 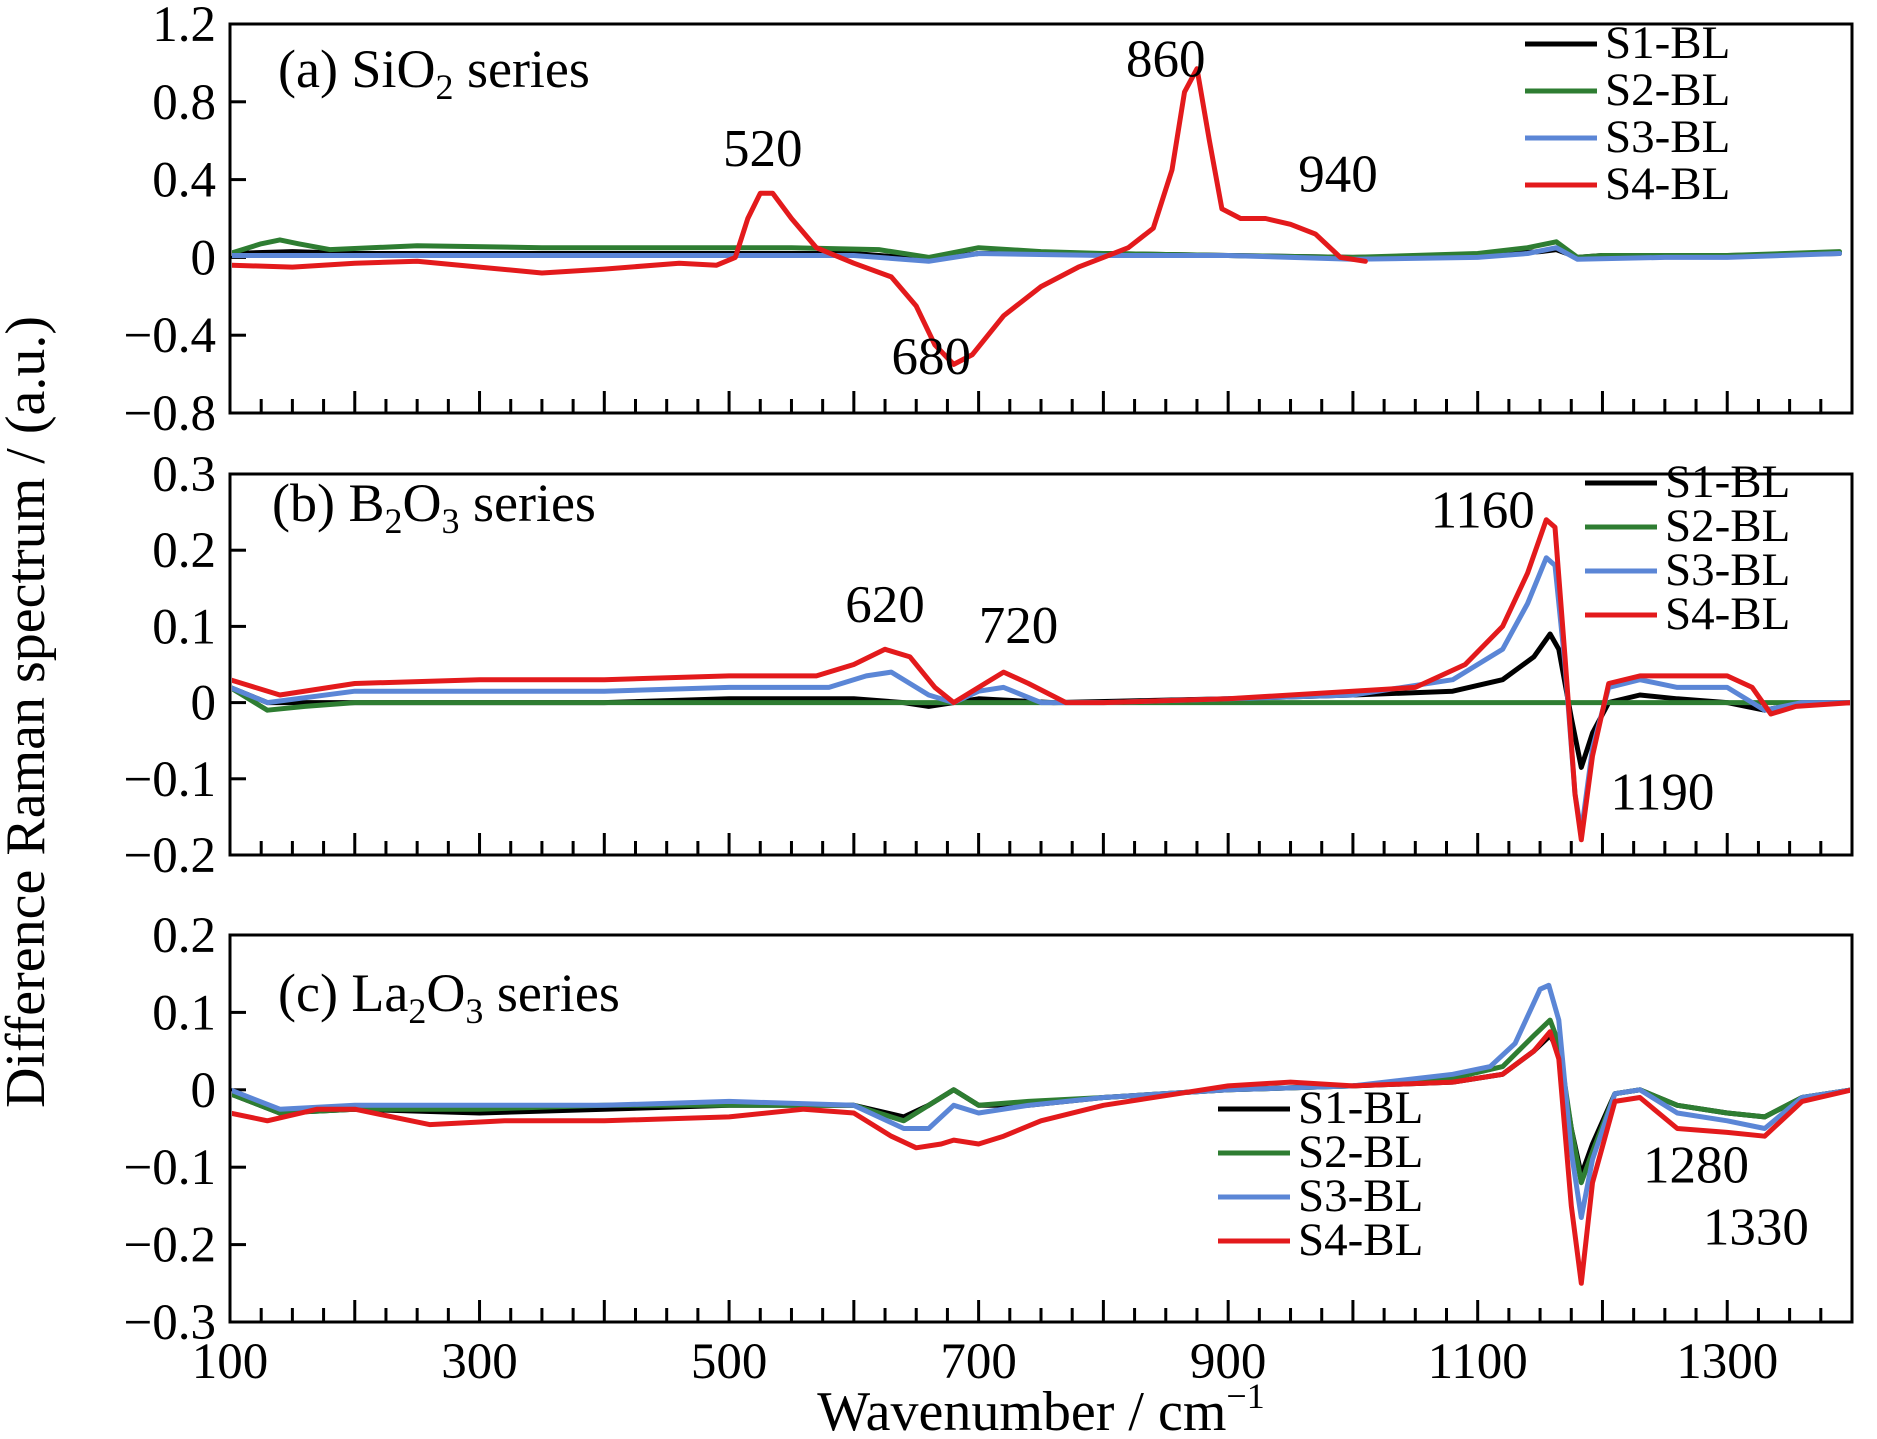 What do you see at coordinates (1696, 1166) in the screenshot?
I see `peak-annotation: 1280` at bounding box center [1696, 1166].